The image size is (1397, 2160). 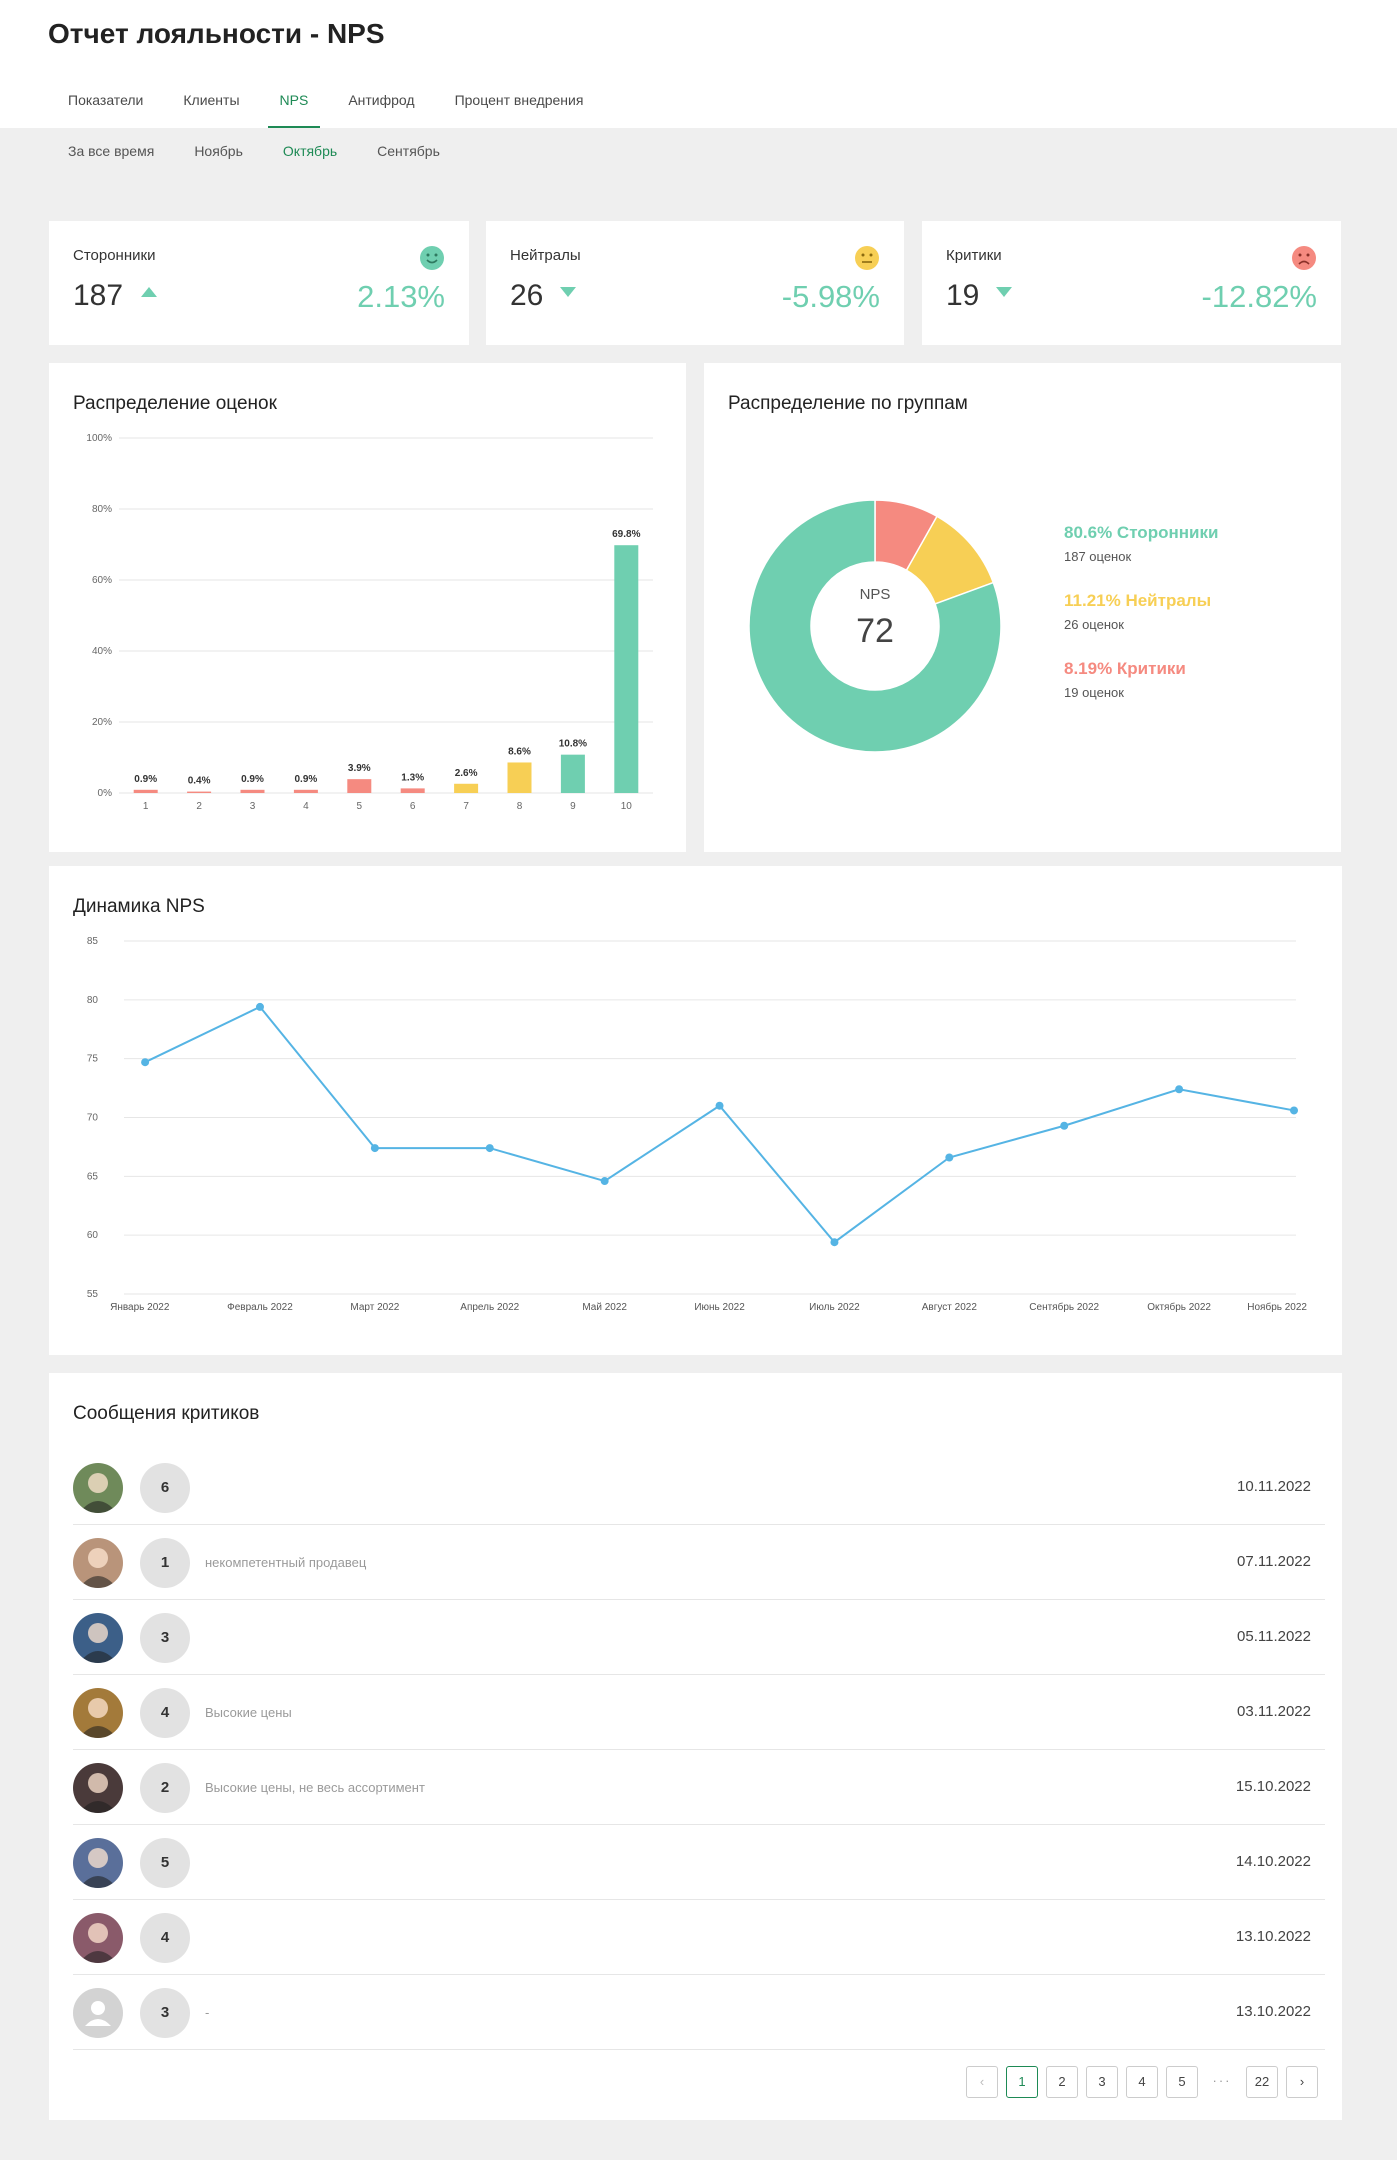 I want to click on tab-adoption-rate: Процент внедрения, so click(x=519, y=100).